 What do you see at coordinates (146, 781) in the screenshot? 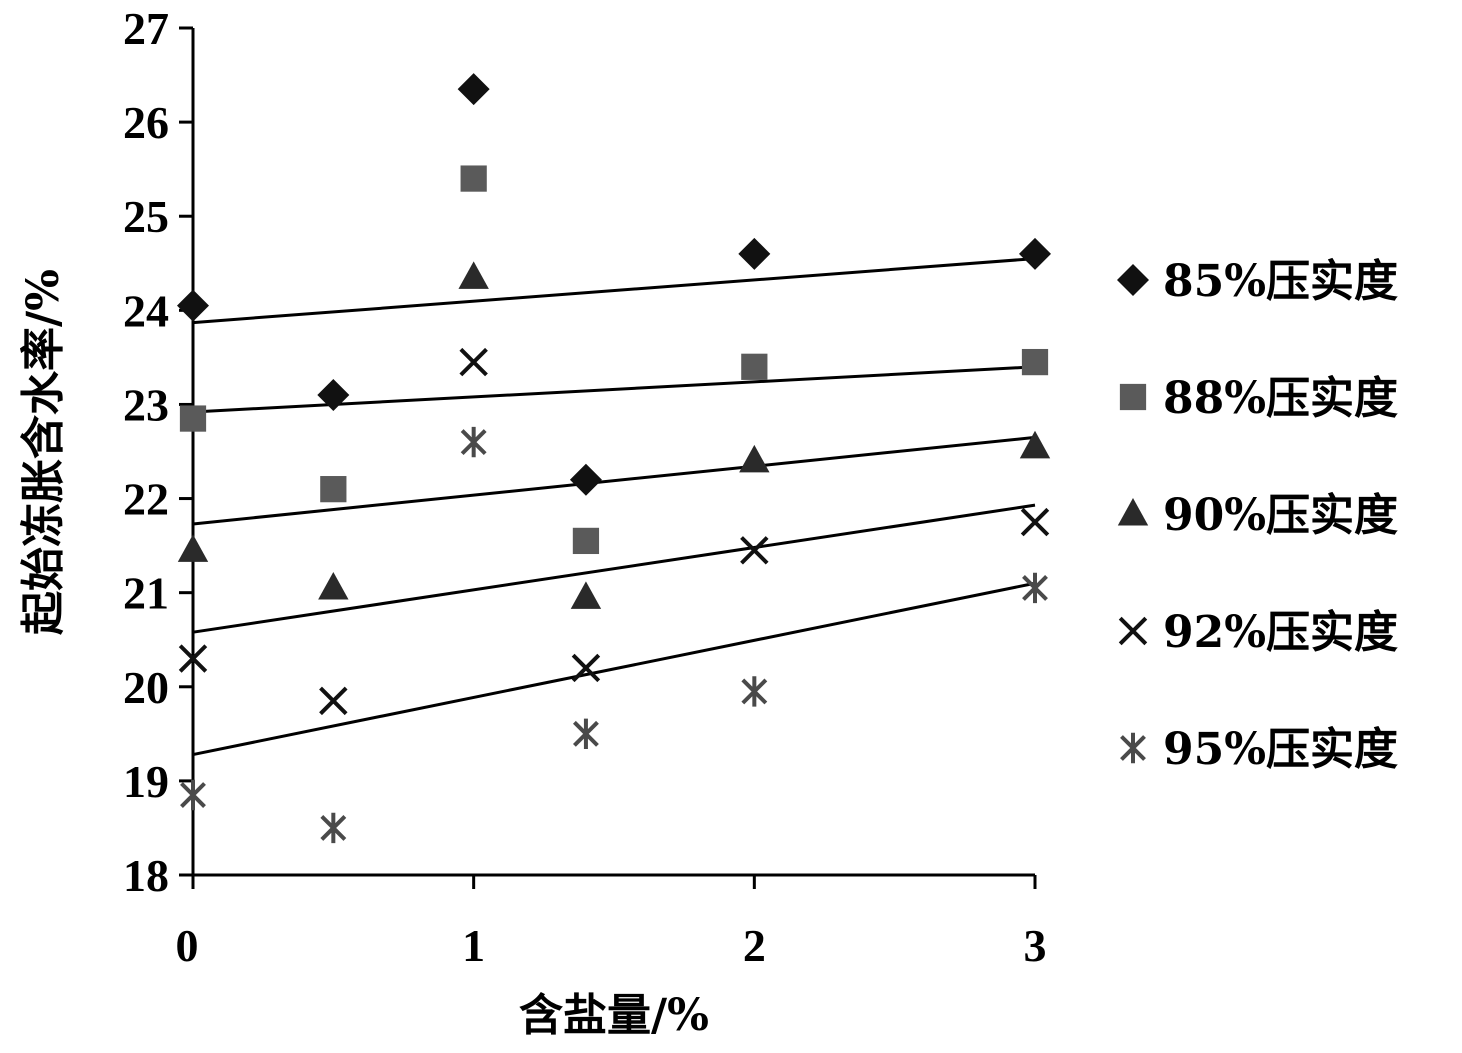
I see `y-tick-label: 19` at bounding box center [146, 781].